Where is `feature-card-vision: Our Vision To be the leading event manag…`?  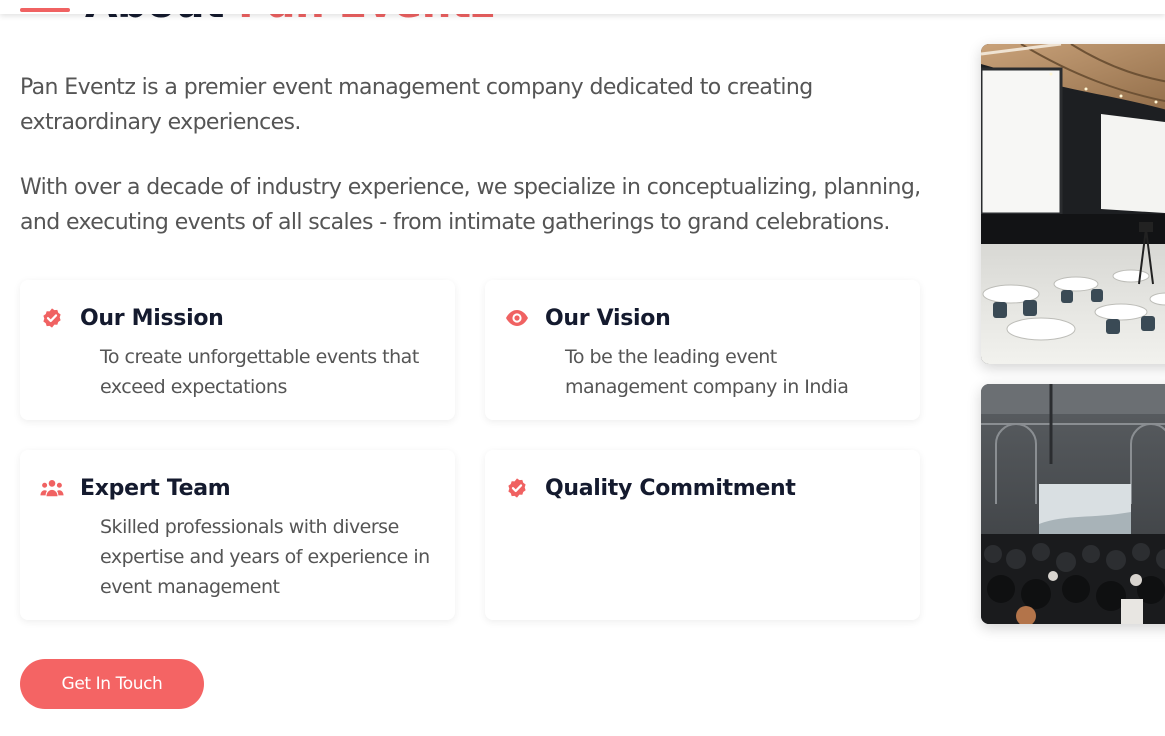
feature-card-vision: Our Vision To be the leading event manag… is located at coordinates (702, 350).